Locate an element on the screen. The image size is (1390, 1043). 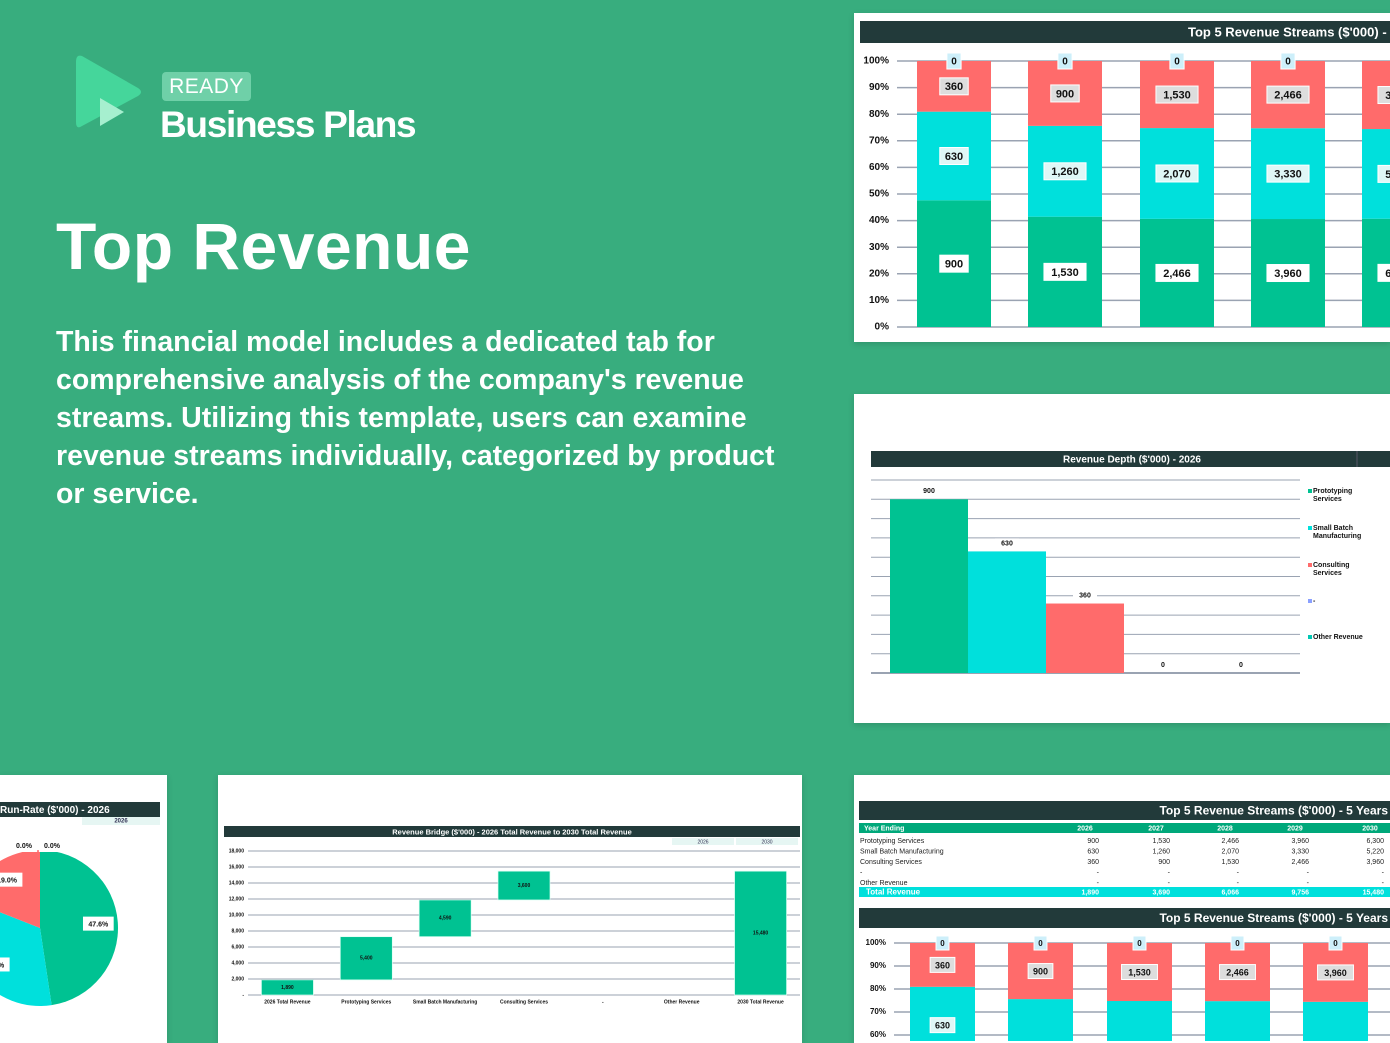
data-label: 6,300 is located at coordinates (1387, 274).